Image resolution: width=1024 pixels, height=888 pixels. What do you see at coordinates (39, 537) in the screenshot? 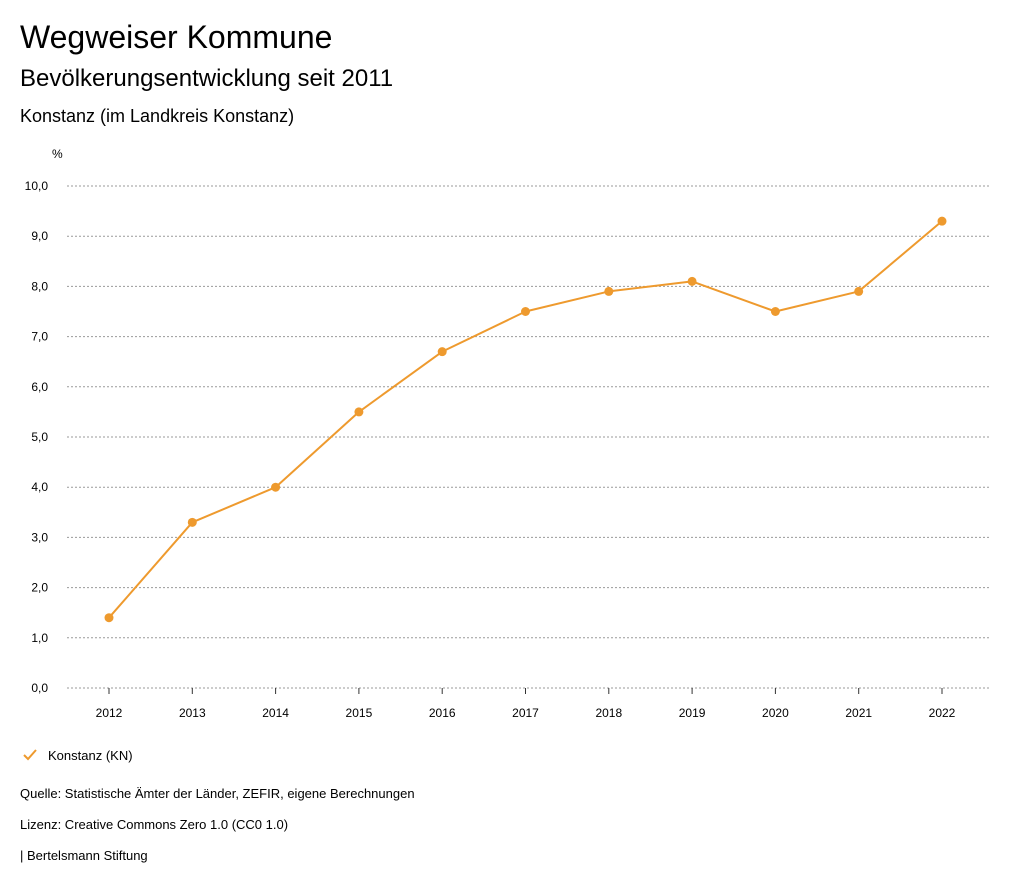
I see `y-tick-label: 3,0` at bounding box center [39, 537].